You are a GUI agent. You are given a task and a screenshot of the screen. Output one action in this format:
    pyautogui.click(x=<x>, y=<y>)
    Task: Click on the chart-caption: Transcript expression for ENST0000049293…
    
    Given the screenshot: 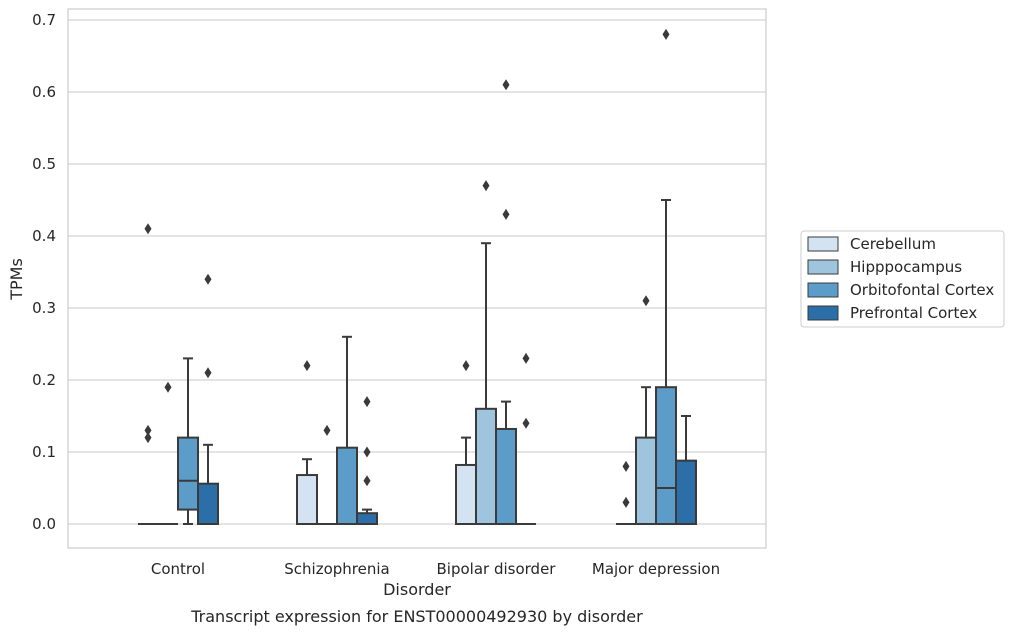 What is the action you would take?
    pyautogui.click(x=416, y=616)
    